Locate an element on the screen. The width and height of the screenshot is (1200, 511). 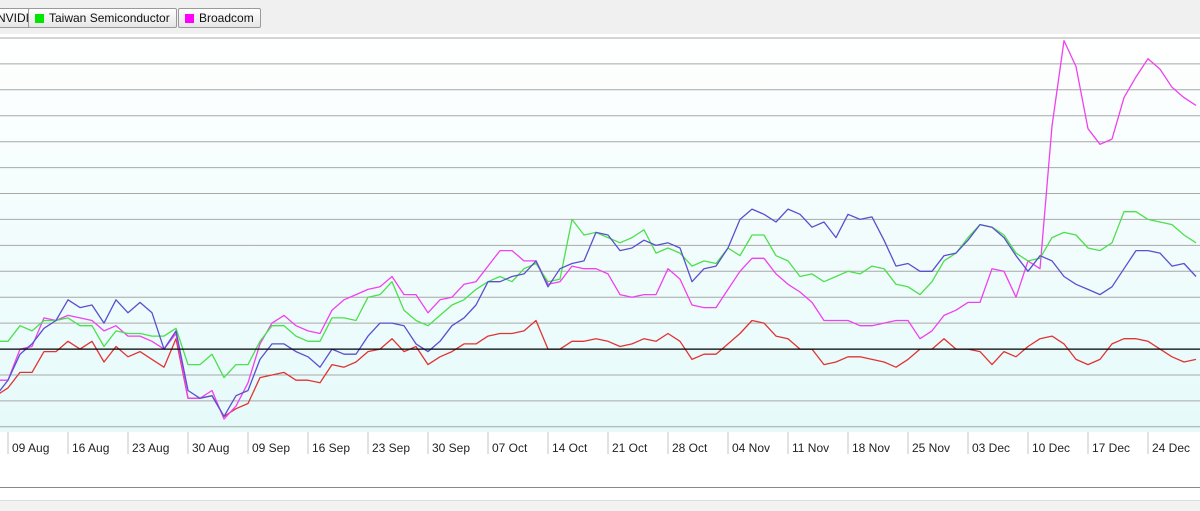
x-tick-label: 24 Dec is located at coordinates (1171, 448).